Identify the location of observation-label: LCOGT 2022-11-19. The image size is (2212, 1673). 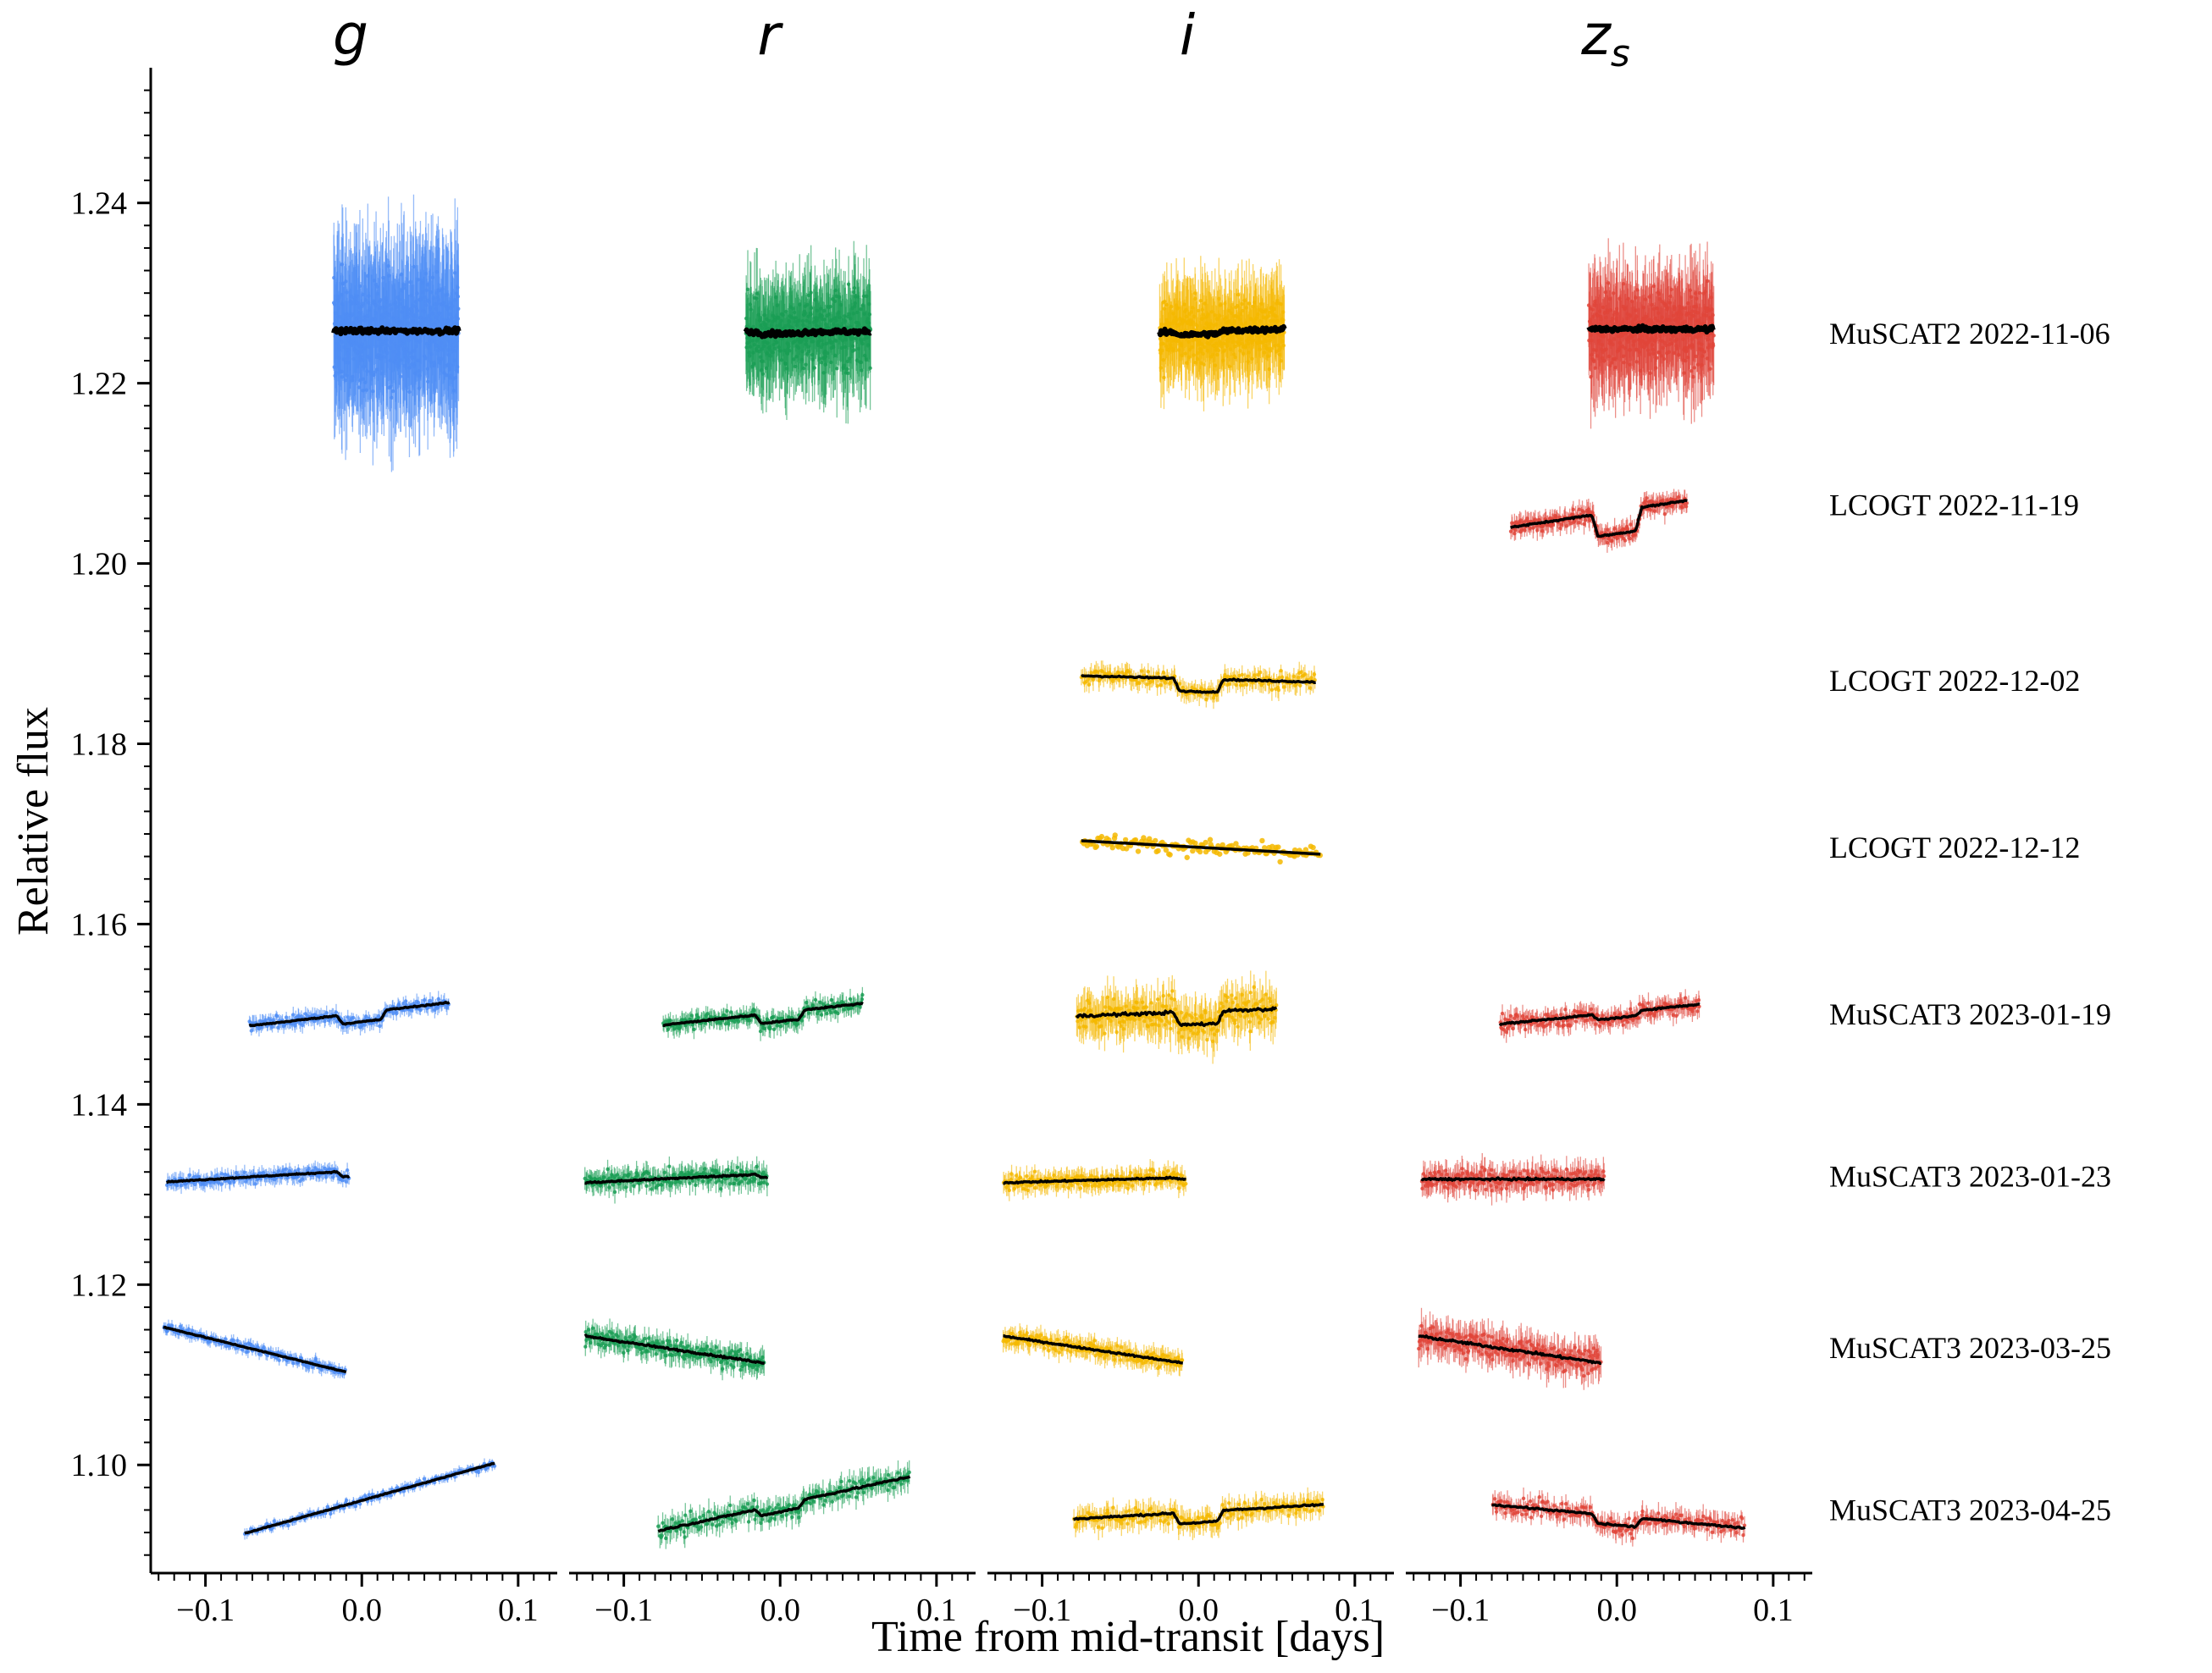
(1954, 505).